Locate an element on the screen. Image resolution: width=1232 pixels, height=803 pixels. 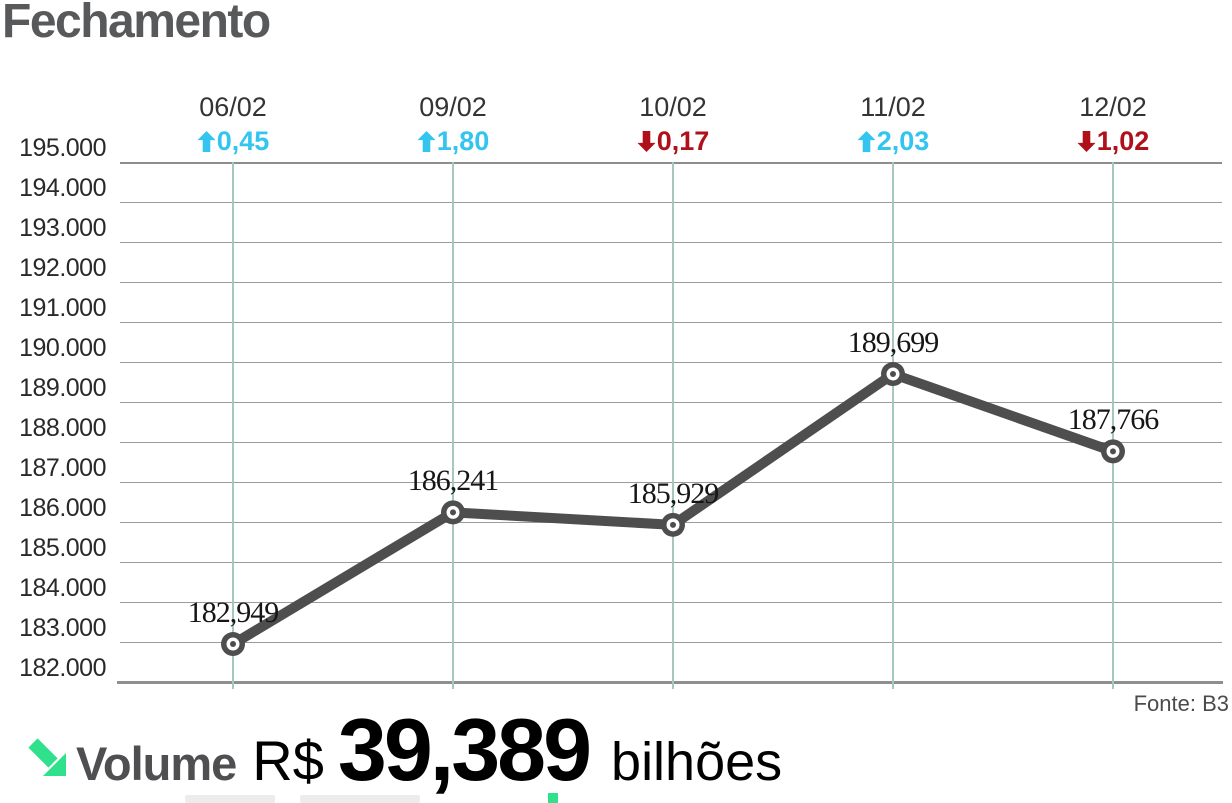
x-axis-date: 06/02 is located at coordinates (233, 107).